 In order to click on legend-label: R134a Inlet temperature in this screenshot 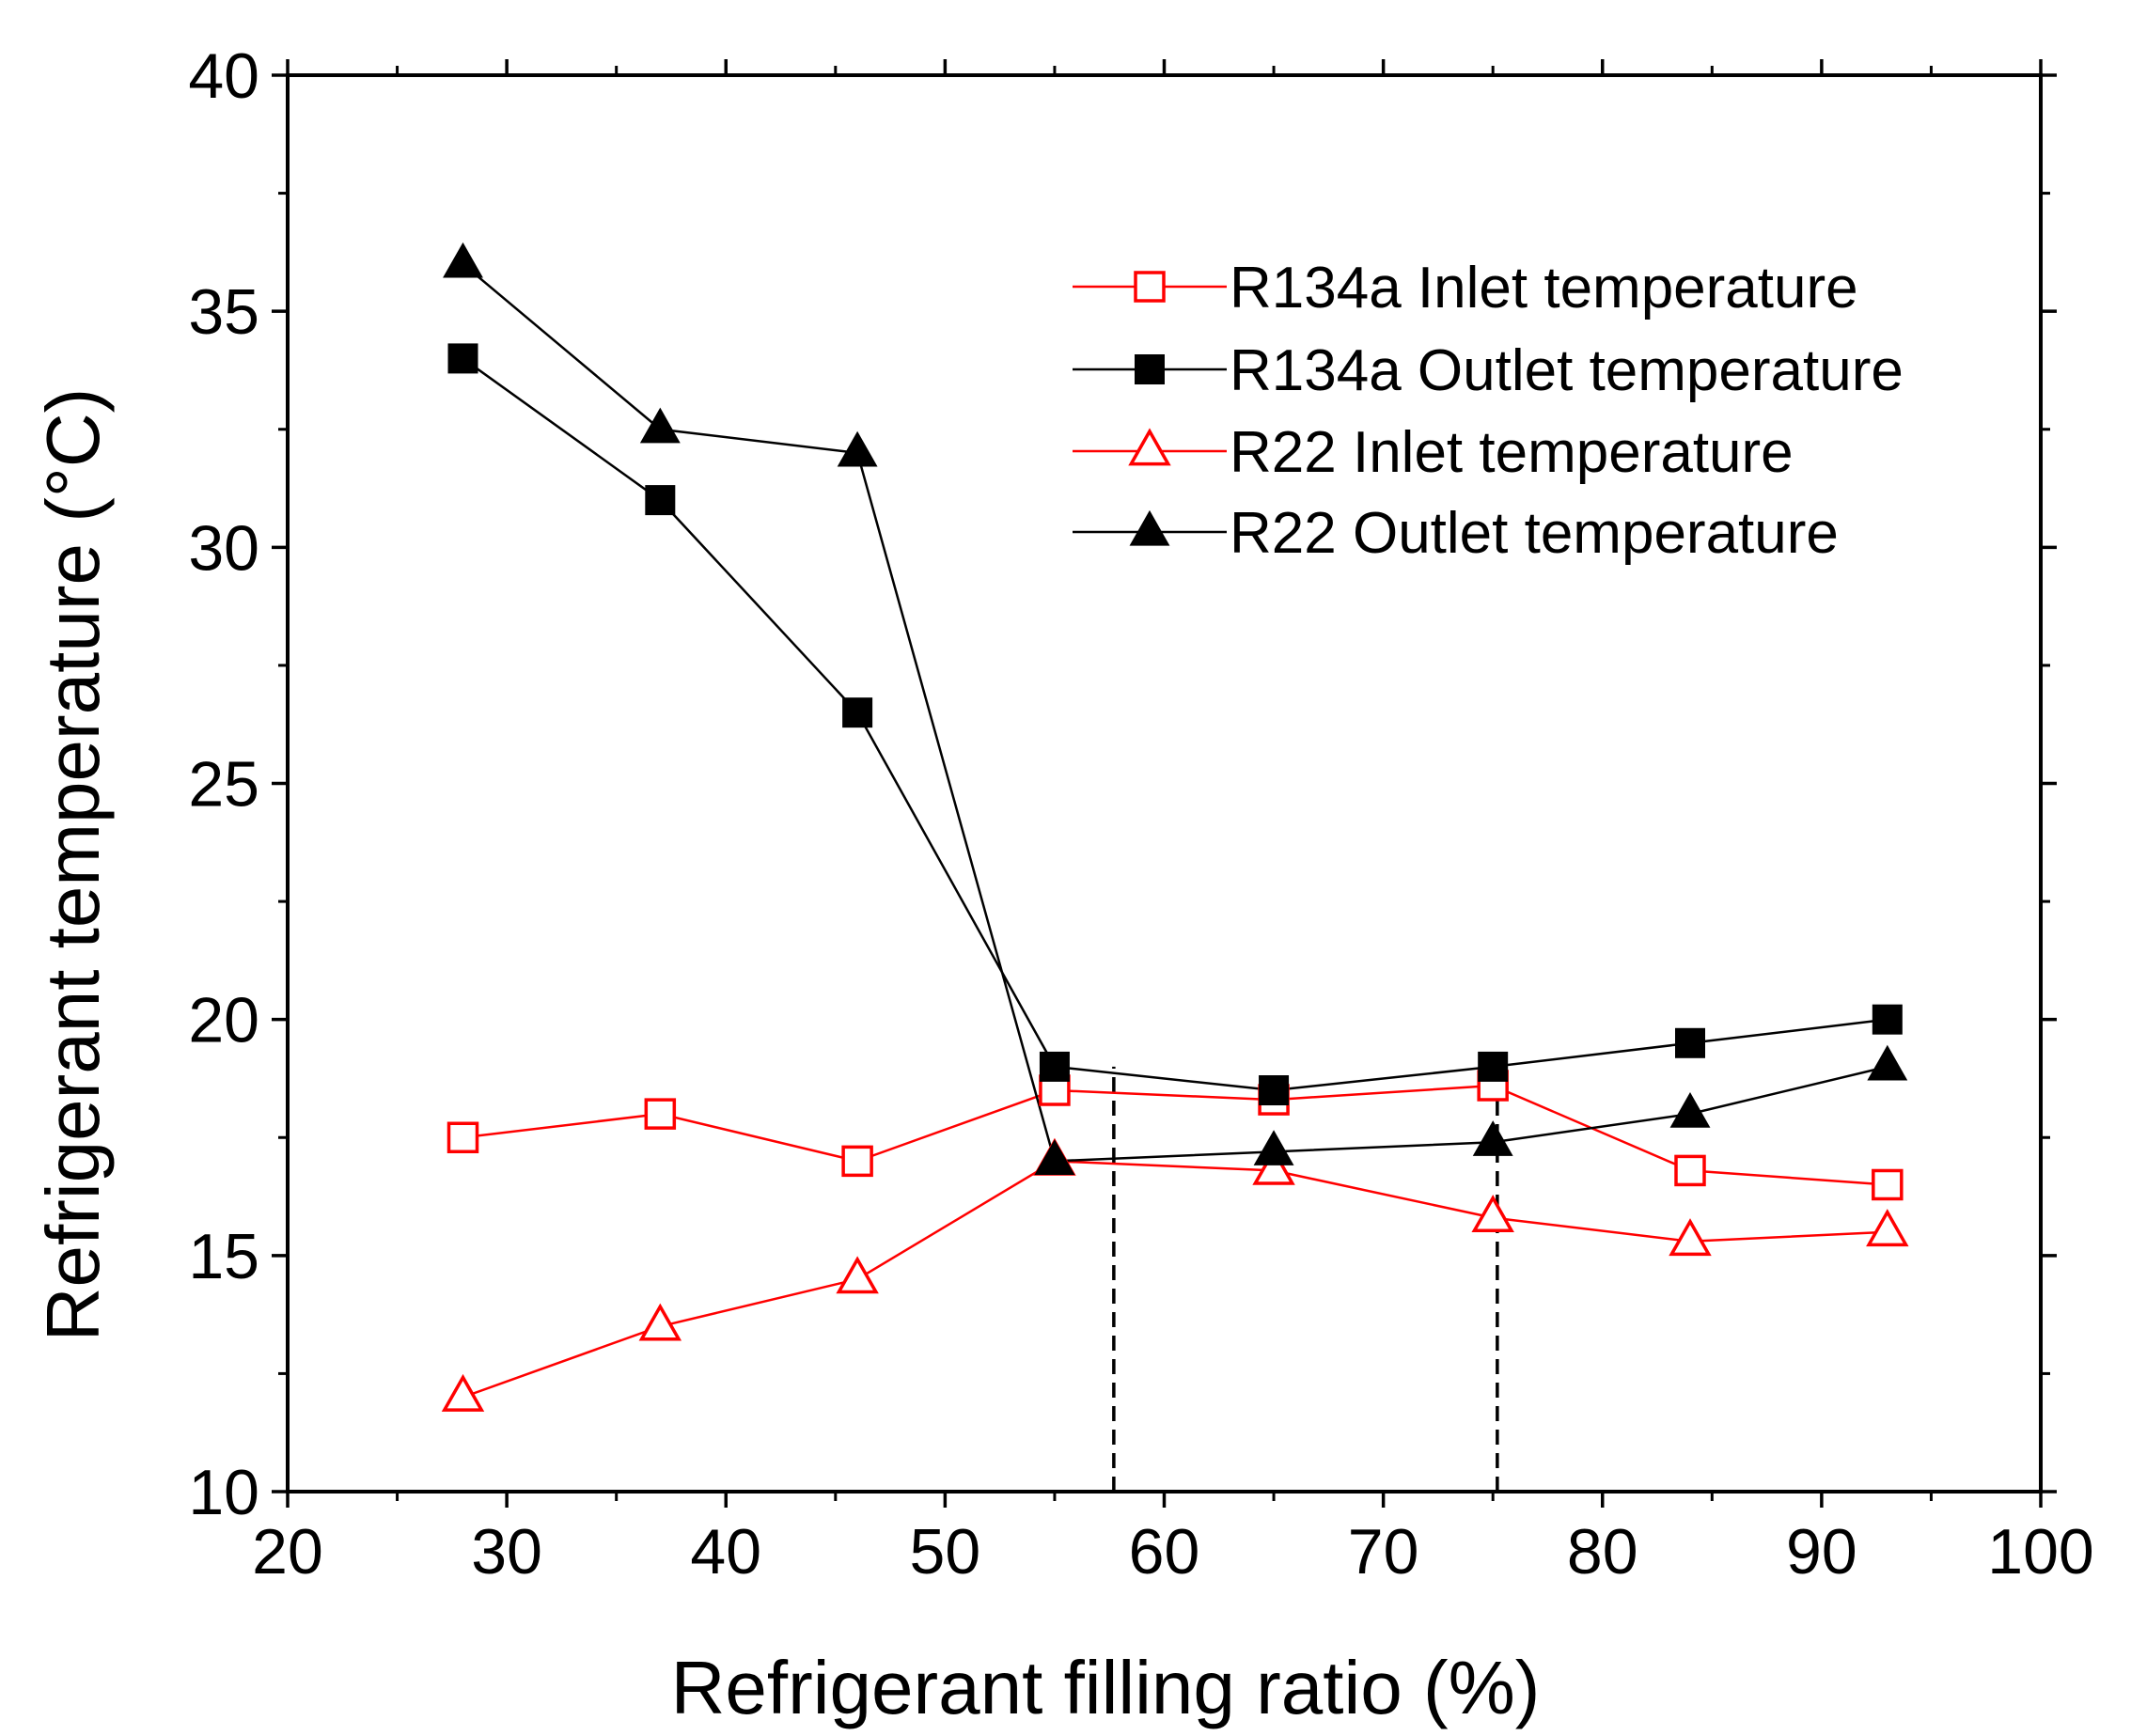, I will do `click(1544, 288)`.